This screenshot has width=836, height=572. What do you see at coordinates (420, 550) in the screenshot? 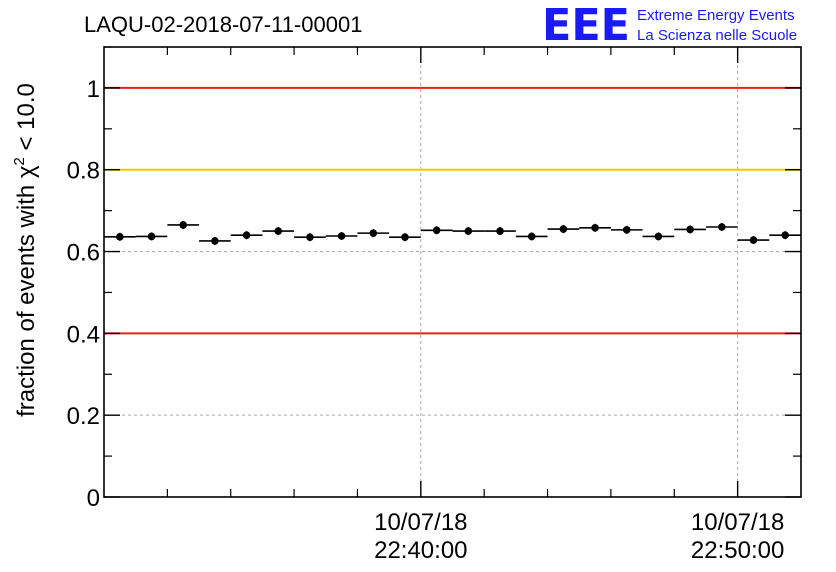
I see `x-tick-label-time: 22:40:00` at bounding box center [420, 550].